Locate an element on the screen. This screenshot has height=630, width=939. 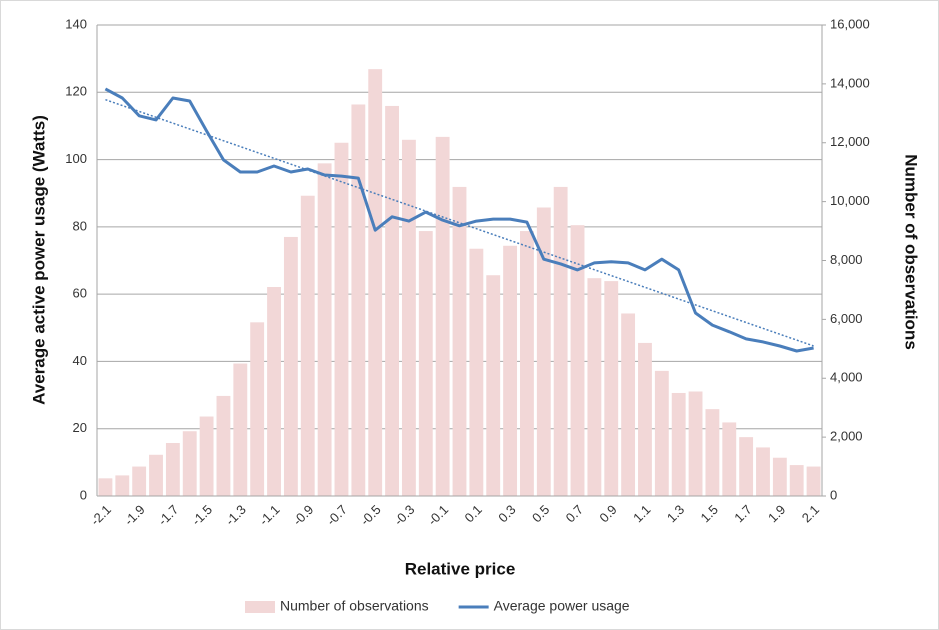
y2-tick-label: 4,000 is located at coordinates (846, 377).